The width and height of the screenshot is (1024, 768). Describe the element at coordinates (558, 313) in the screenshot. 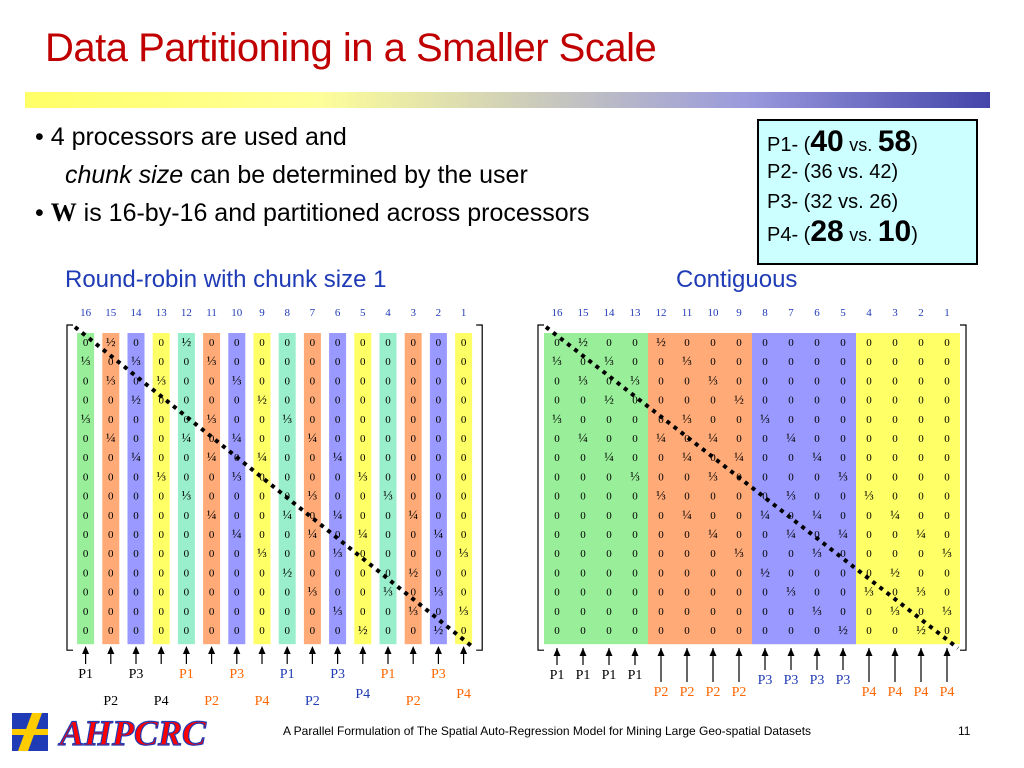

I see `contiguous-col-number: 16` at that location.